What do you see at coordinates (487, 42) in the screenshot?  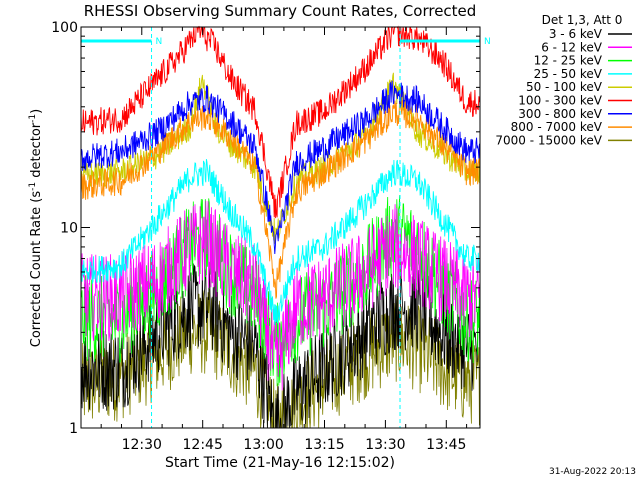 I see `flag-label-1: N` at bounding box center [487, 42].